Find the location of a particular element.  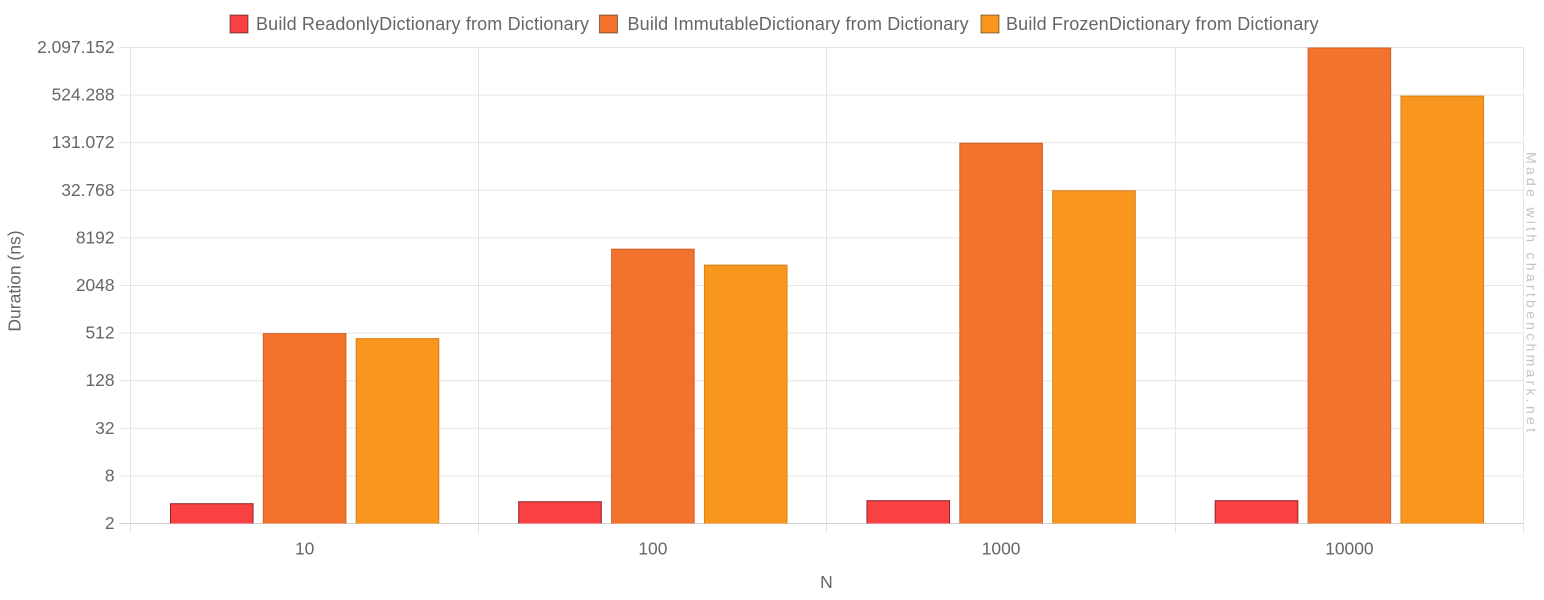

svg-text: 1000 is located at coordinates (1001, 548).